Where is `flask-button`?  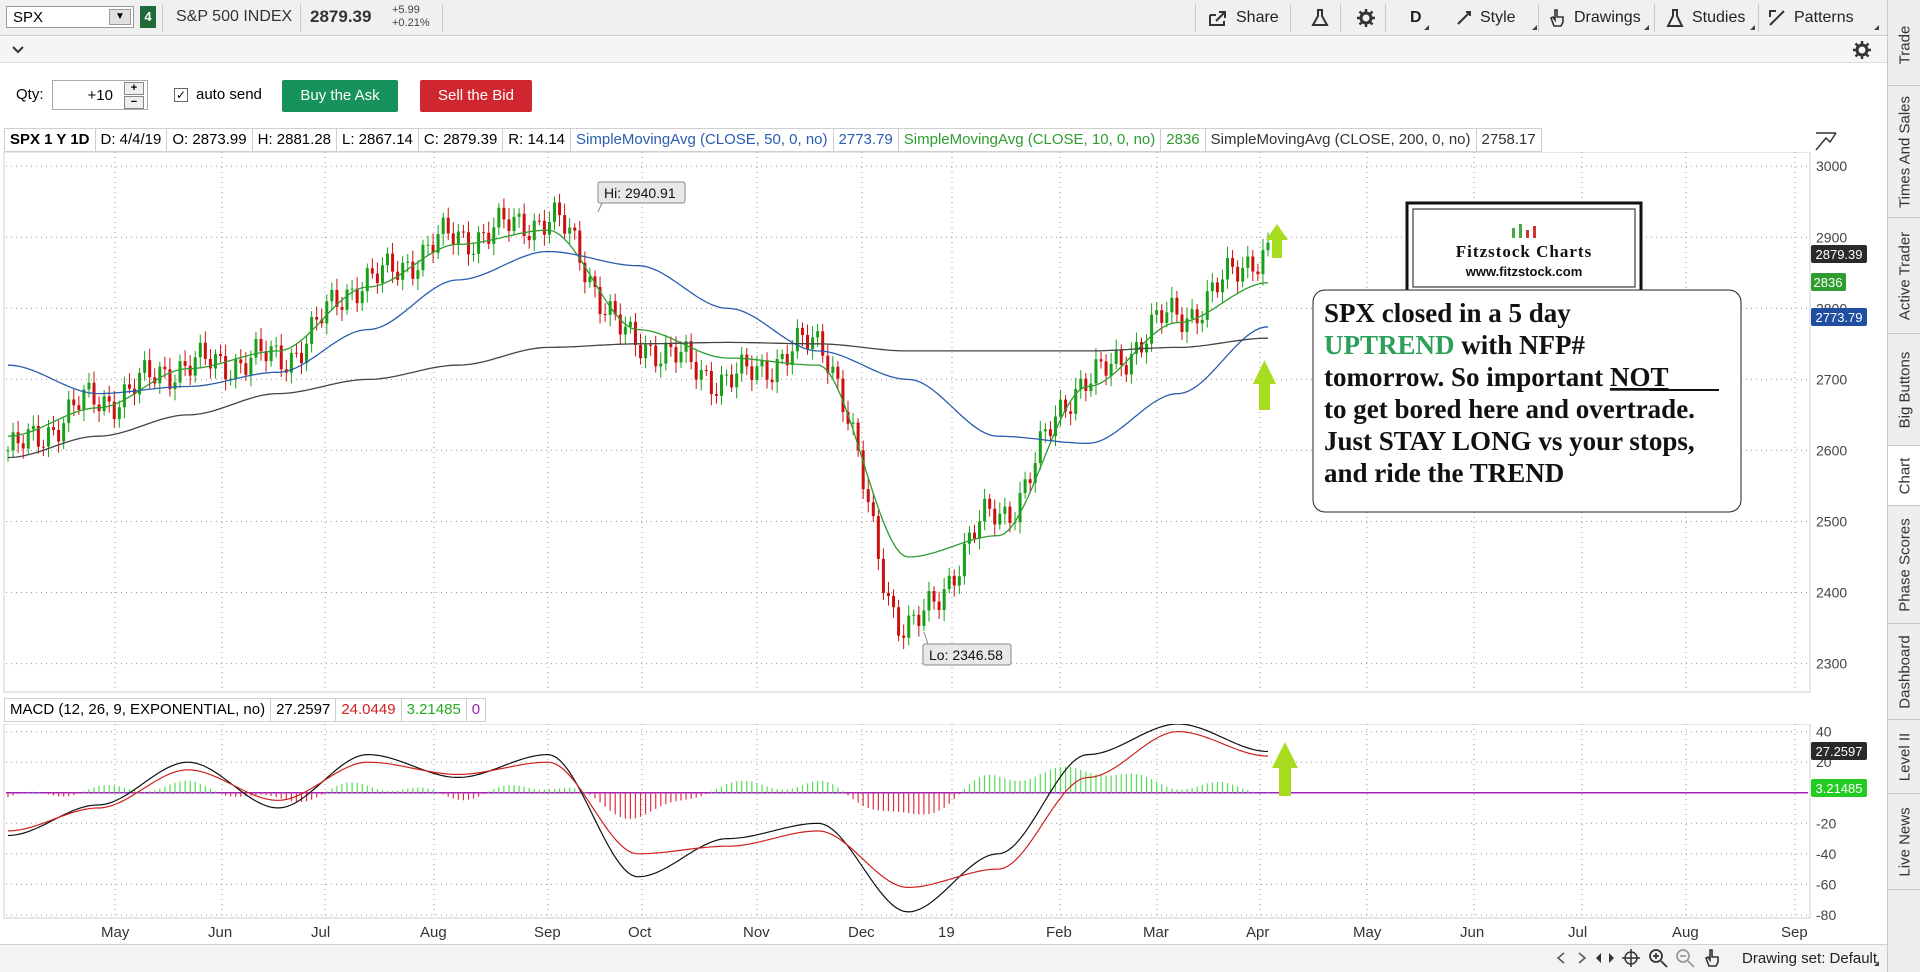 flask-button is located at coordinates (1320, 18).